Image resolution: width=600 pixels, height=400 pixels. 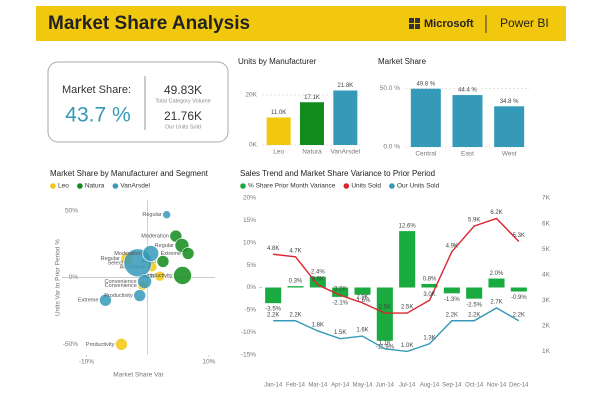 What do you see at coordinates (345, 86) in the screenshot?
I see `value-label: 21.8K` at bounding box center [345, 86].